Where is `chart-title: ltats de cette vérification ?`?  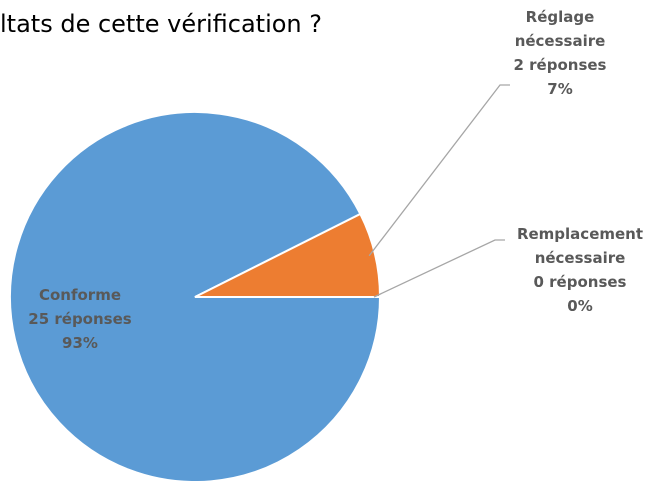
chart-title: ltats de cette vérification ? is located at coordinates (161, 24).